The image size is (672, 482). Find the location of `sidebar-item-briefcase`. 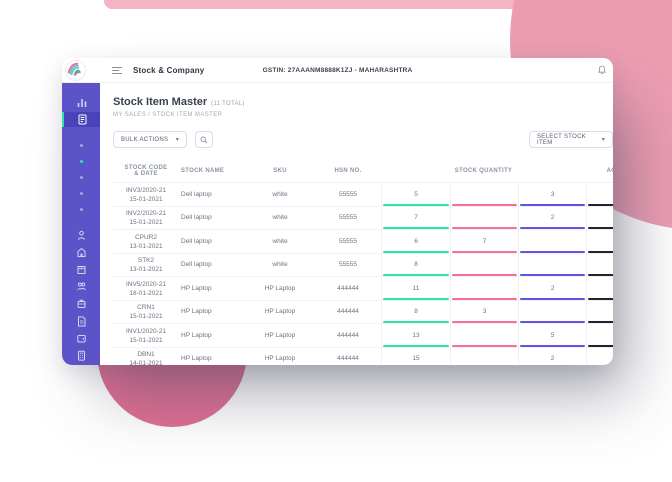

sidebar-item-briefcase is located at coordinates (81, 303).